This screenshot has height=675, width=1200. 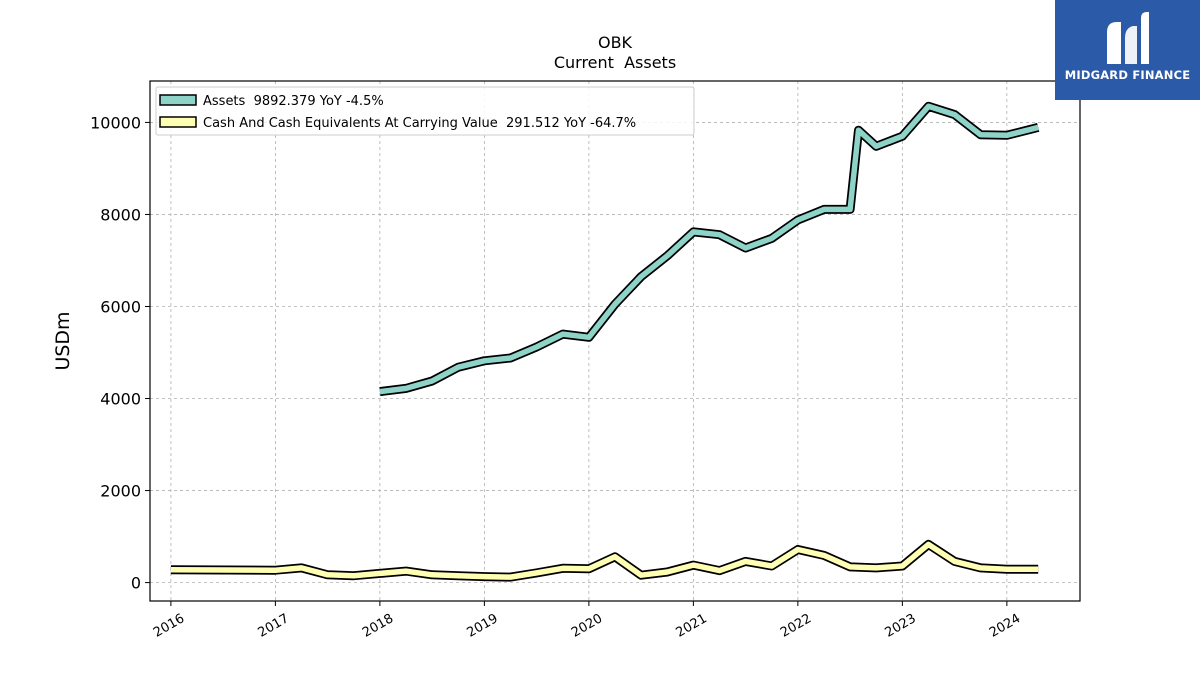 What do you see at coordinates (692, 626) in the screenshot?
I see `x-tick-label: 2021` at bounding box center [692, 626].